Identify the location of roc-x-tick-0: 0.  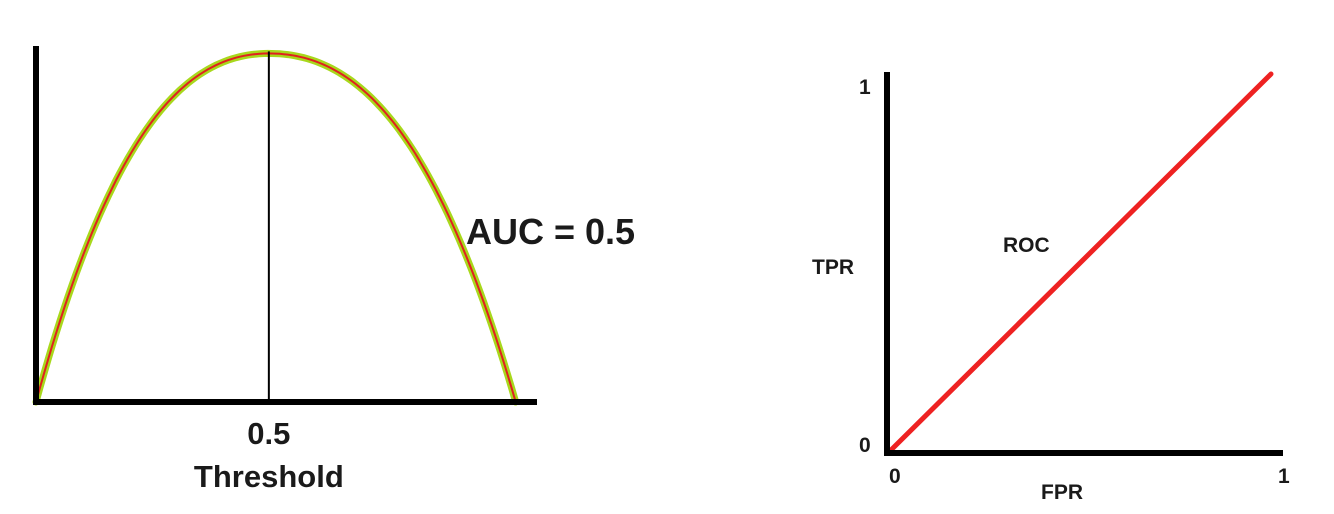
(895, 476).